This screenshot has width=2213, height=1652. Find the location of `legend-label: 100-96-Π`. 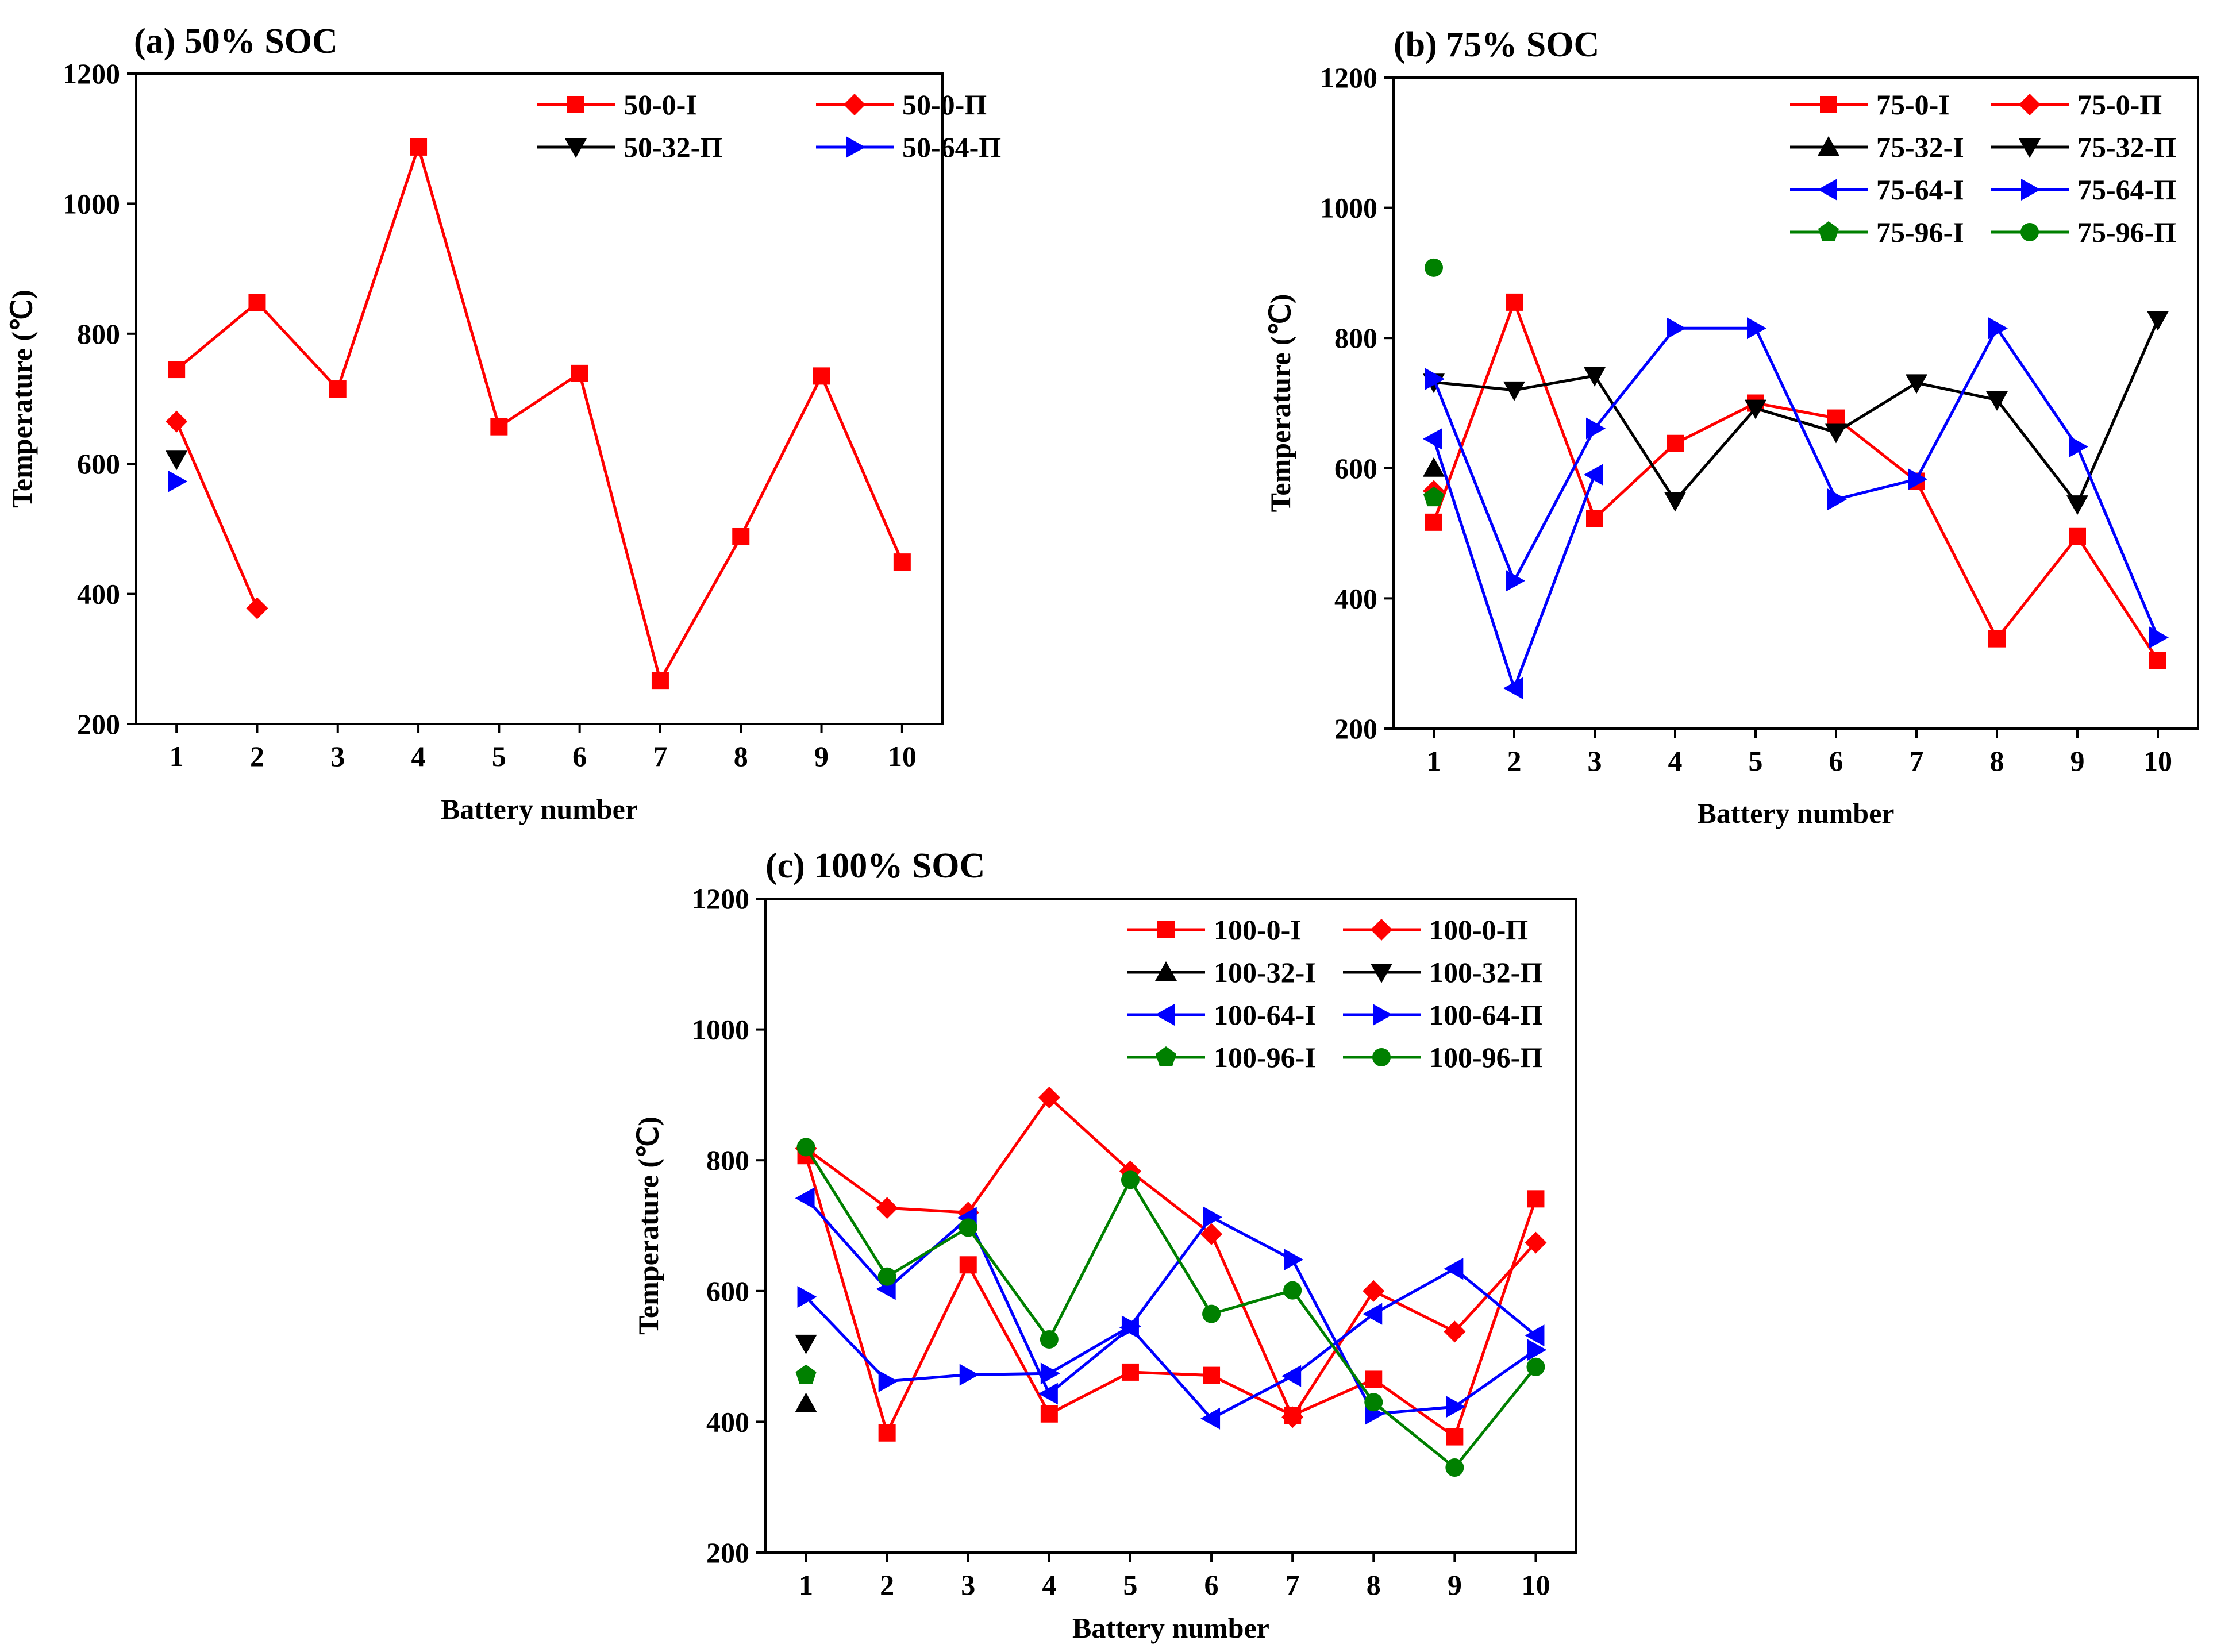

legend-label: 100-96-Π is located at coordinates (1485, 1057).